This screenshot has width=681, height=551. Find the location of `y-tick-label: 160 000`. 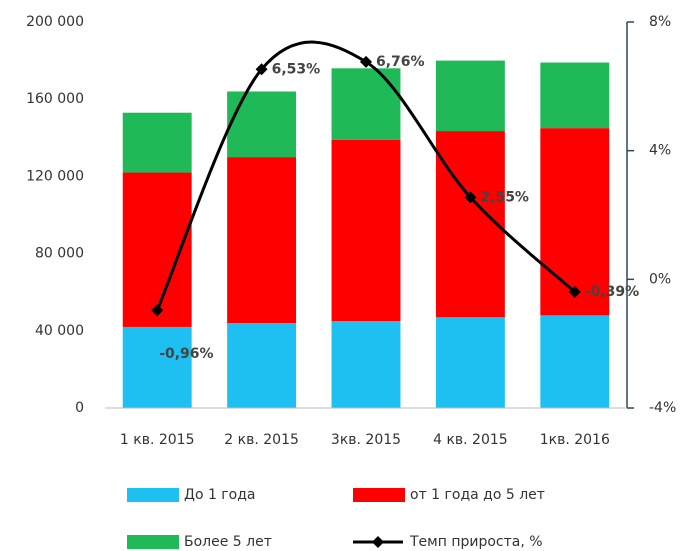

y-tick-label: 160 000 is located at coordinates (55, 99).